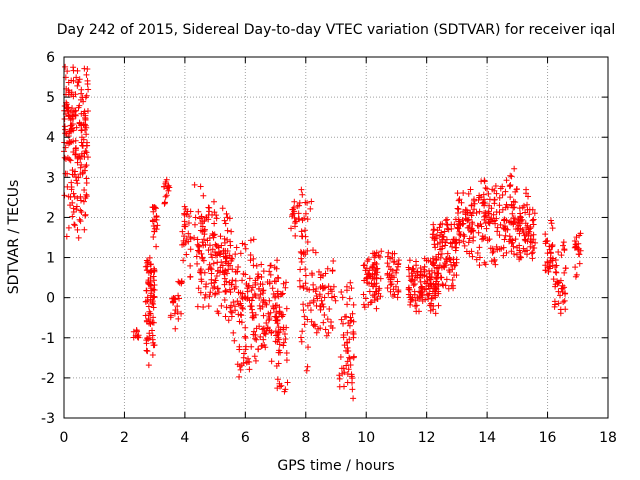 The image size is (640, 480). I want to click on x-axis-label: GPS time / hours, so click(335, 466).